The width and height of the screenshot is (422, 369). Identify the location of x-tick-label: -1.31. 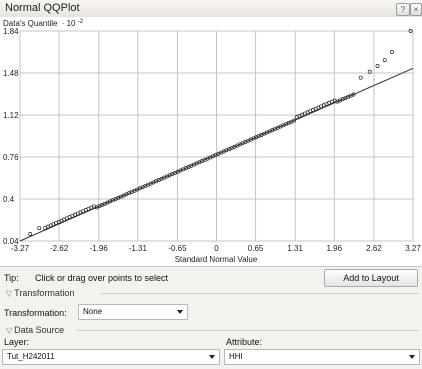
(138, 248).